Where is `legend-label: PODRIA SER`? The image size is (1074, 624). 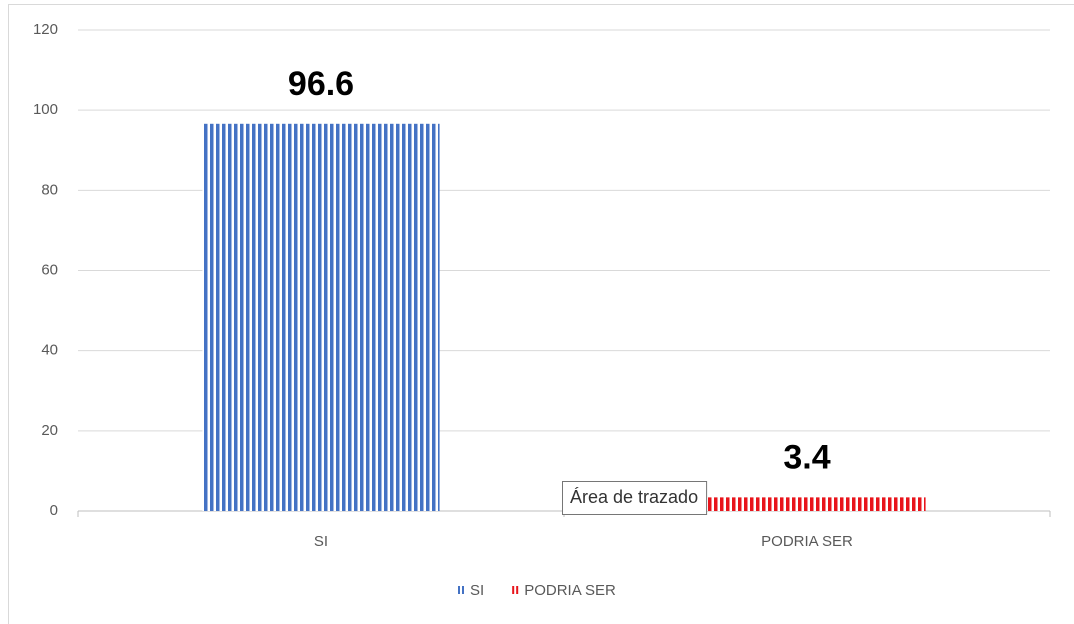 legend-label: PODRIA SER is located at coordinates (570, 590).